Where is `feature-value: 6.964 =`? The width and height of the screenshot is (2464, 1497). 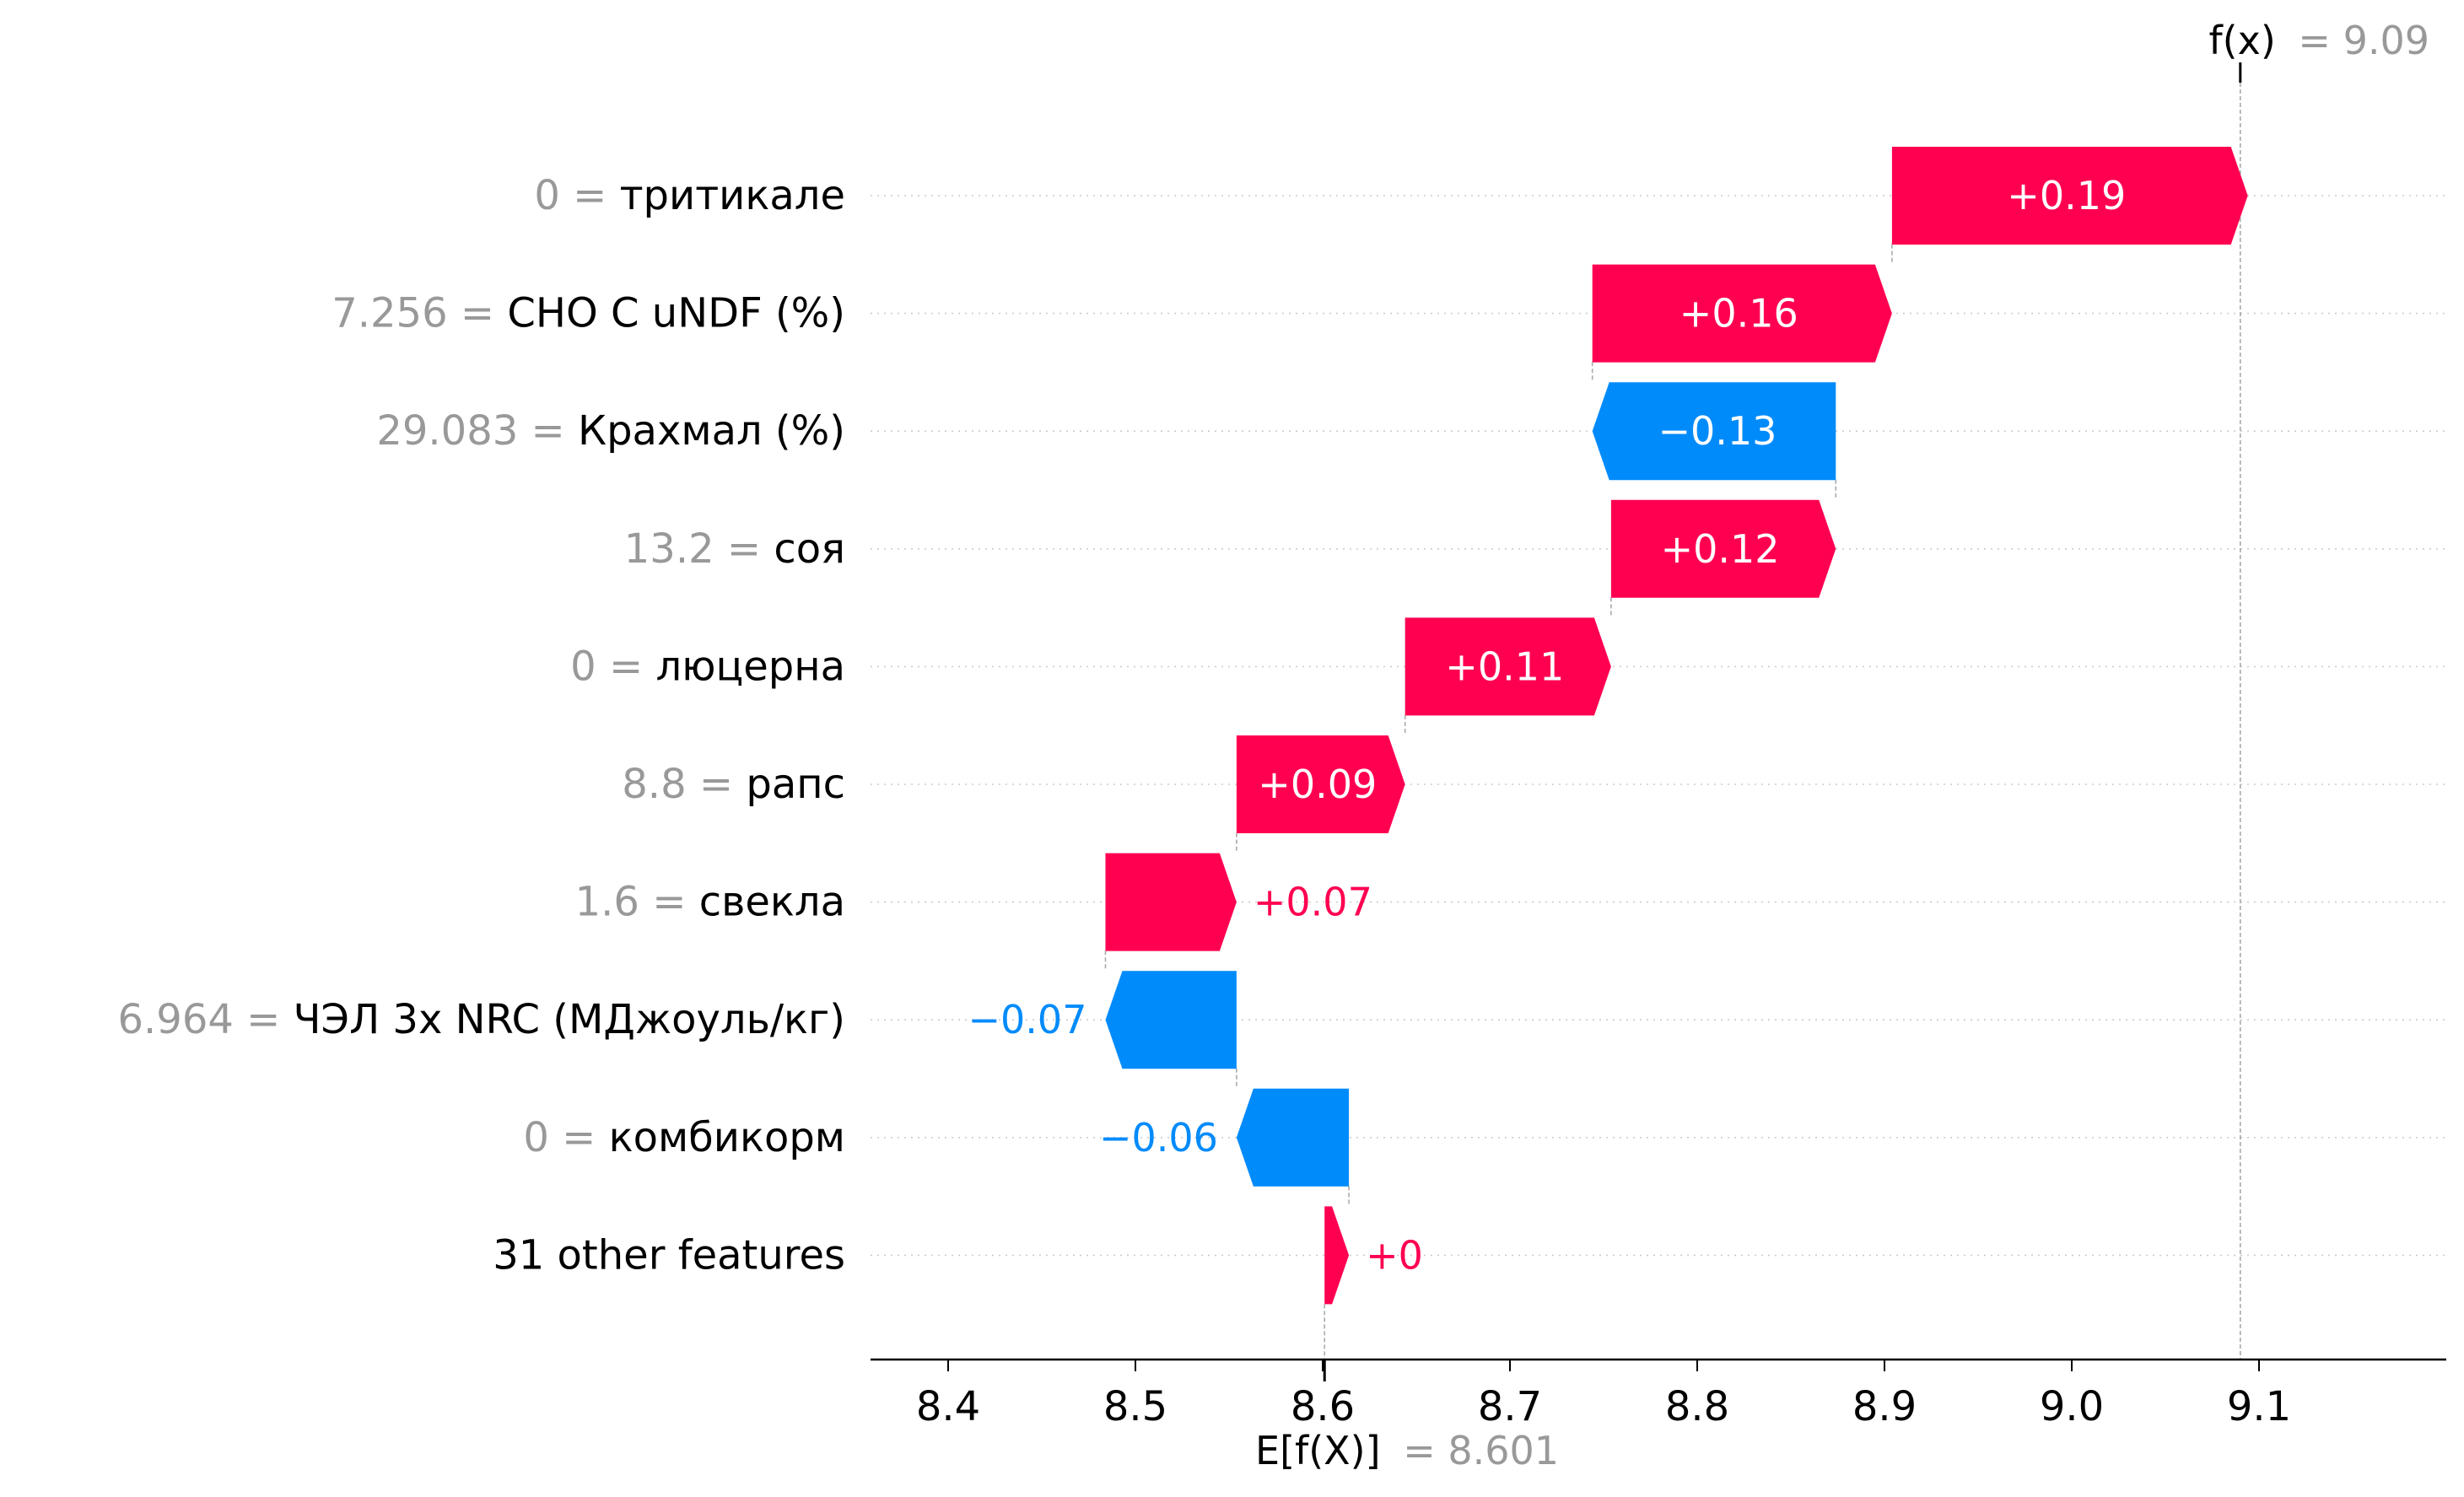
feature-value: 6.964 = is located at coordinates (205, 1020).